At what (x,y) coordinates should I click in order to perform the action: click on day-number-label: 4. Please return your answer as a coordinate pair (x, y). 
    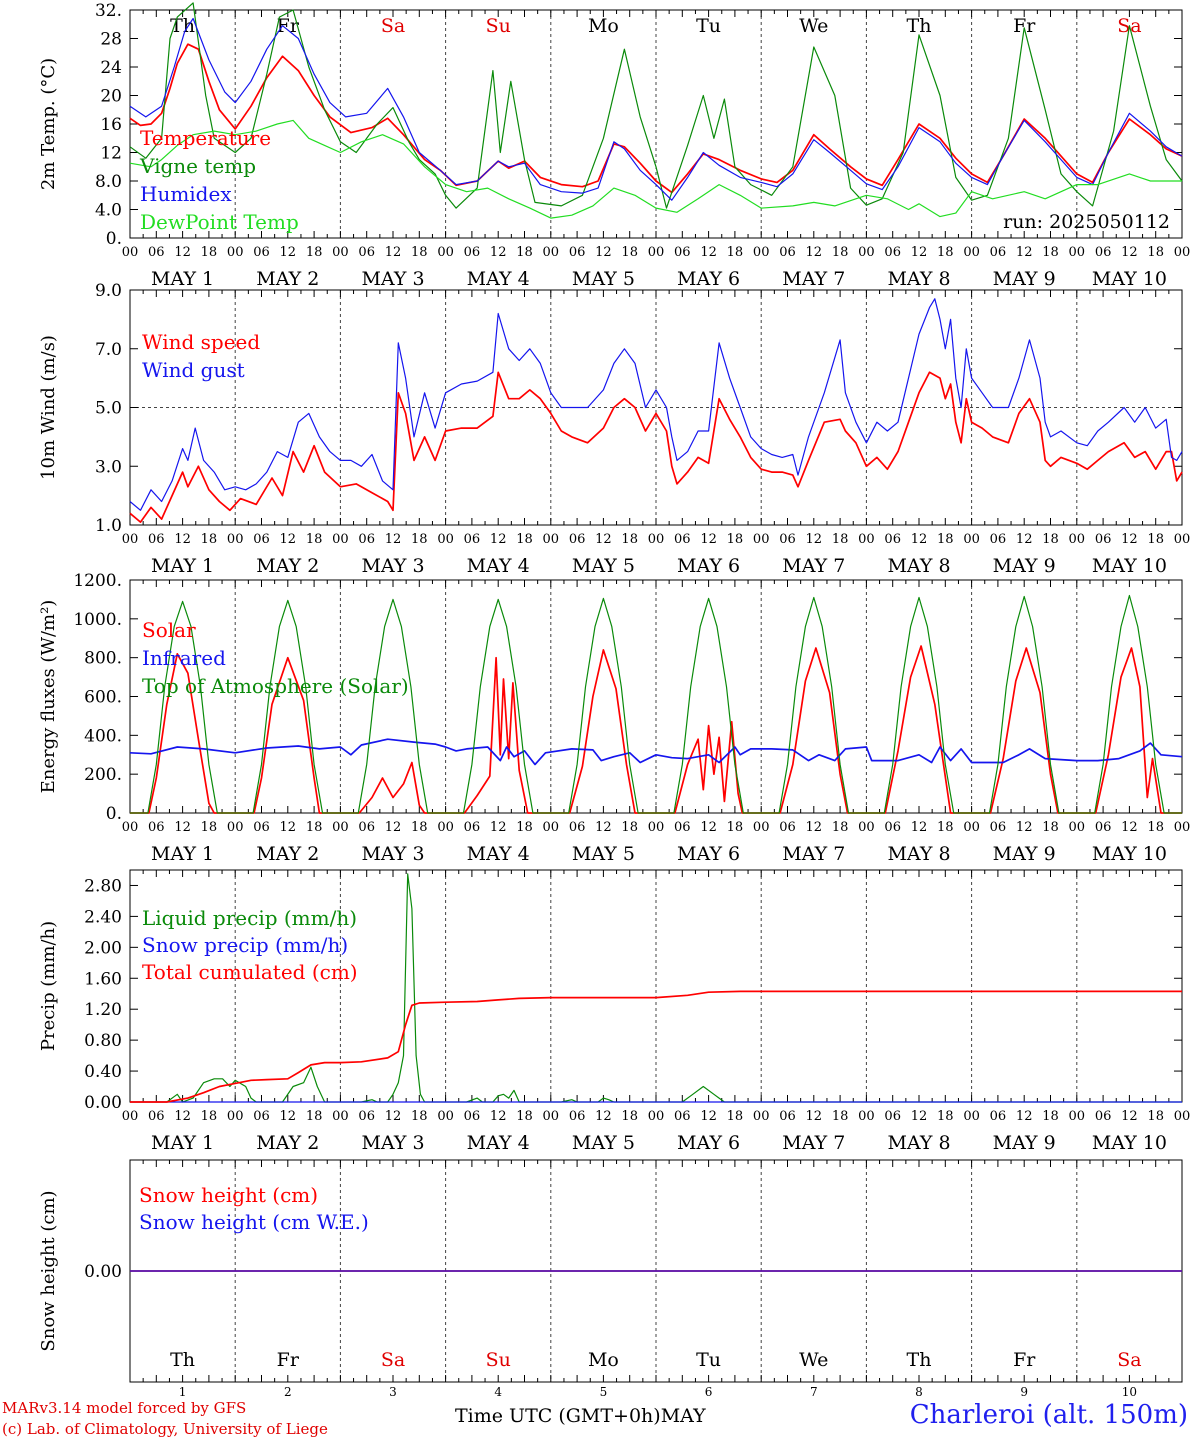
    Looking at the image, I should click on (498, 1392).